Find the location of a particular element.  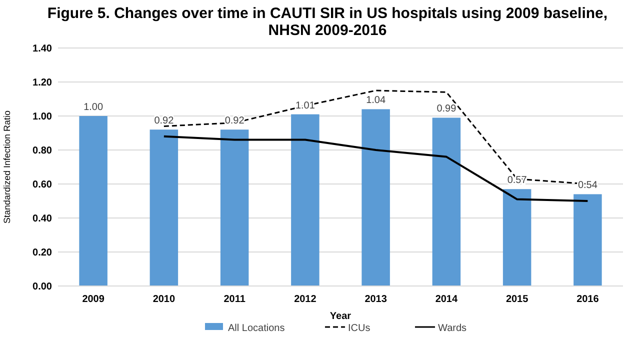

y-tick-label: 1.20 is located at coordinates (42, 83).